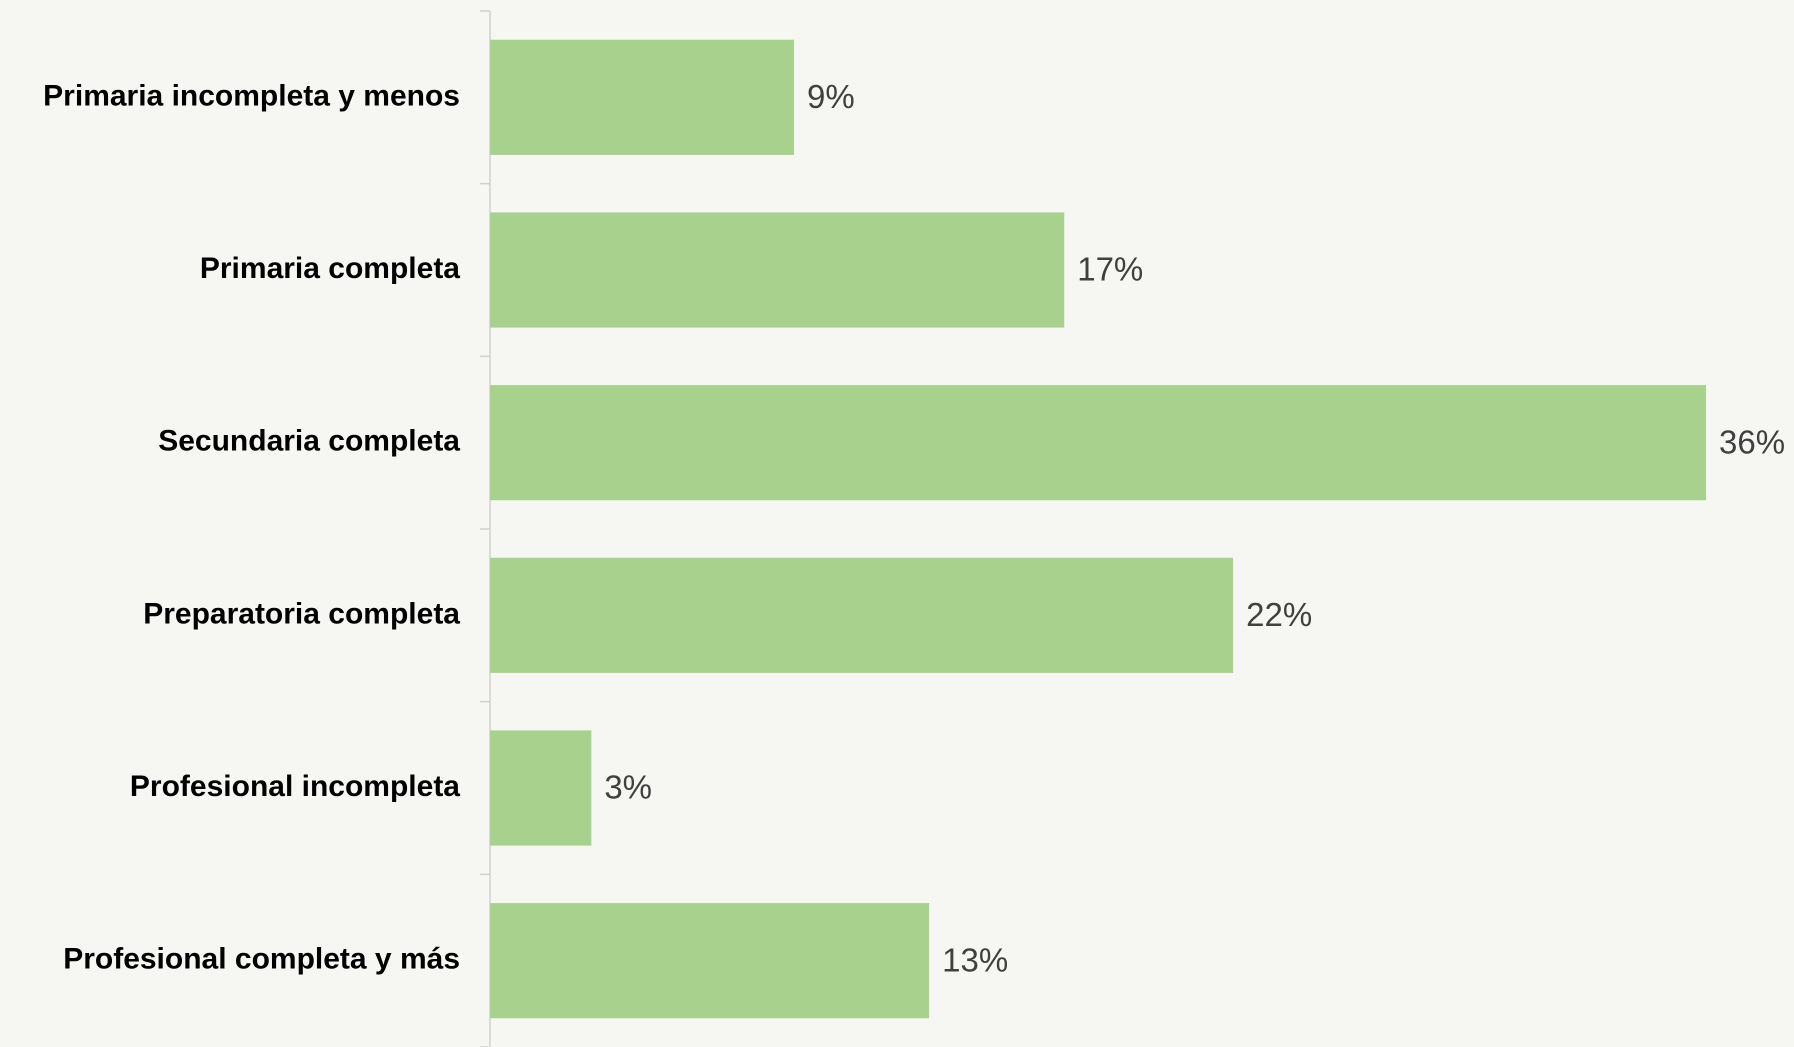 This screenshot has height=1047, width=1794. I want to click on category-label: Preparatoria completa, so click(301, 613).